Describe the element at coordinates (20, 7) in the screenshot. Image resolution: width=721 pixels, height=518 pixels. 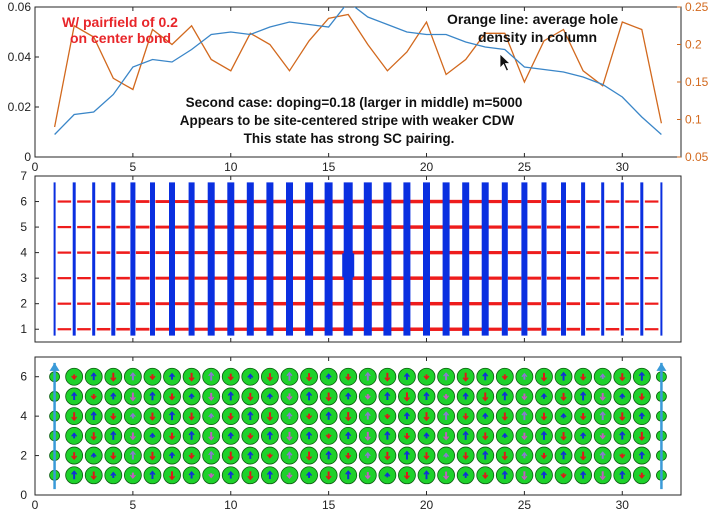
I see `line-y-tick-label: 0.06` at that location.